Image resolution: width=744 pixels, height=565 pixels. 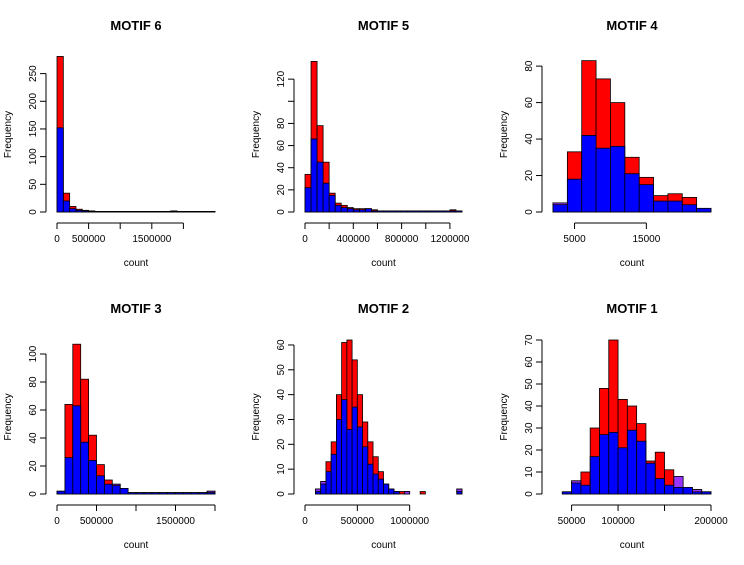 What do you see at coordinates (646, 239) in the screenshot?
I see `x-tick-label: 15000` at bounding box center [646, 239].